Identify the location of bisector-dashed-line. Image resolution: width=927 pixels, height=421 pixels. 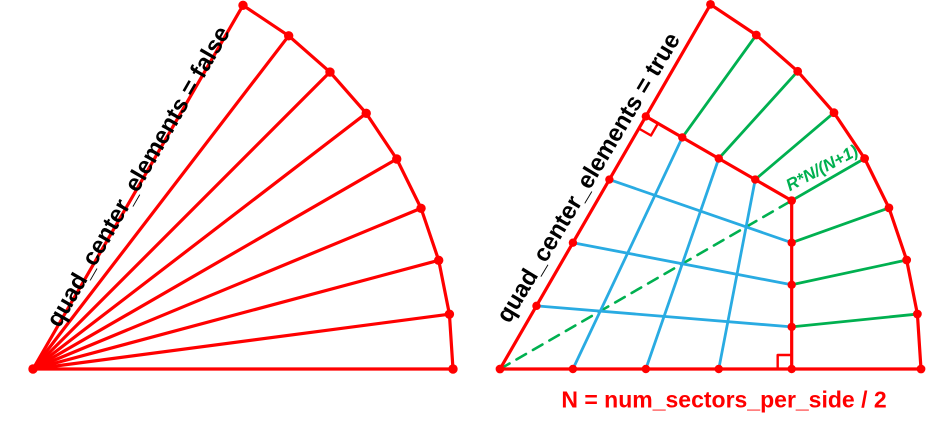
(645, 285).